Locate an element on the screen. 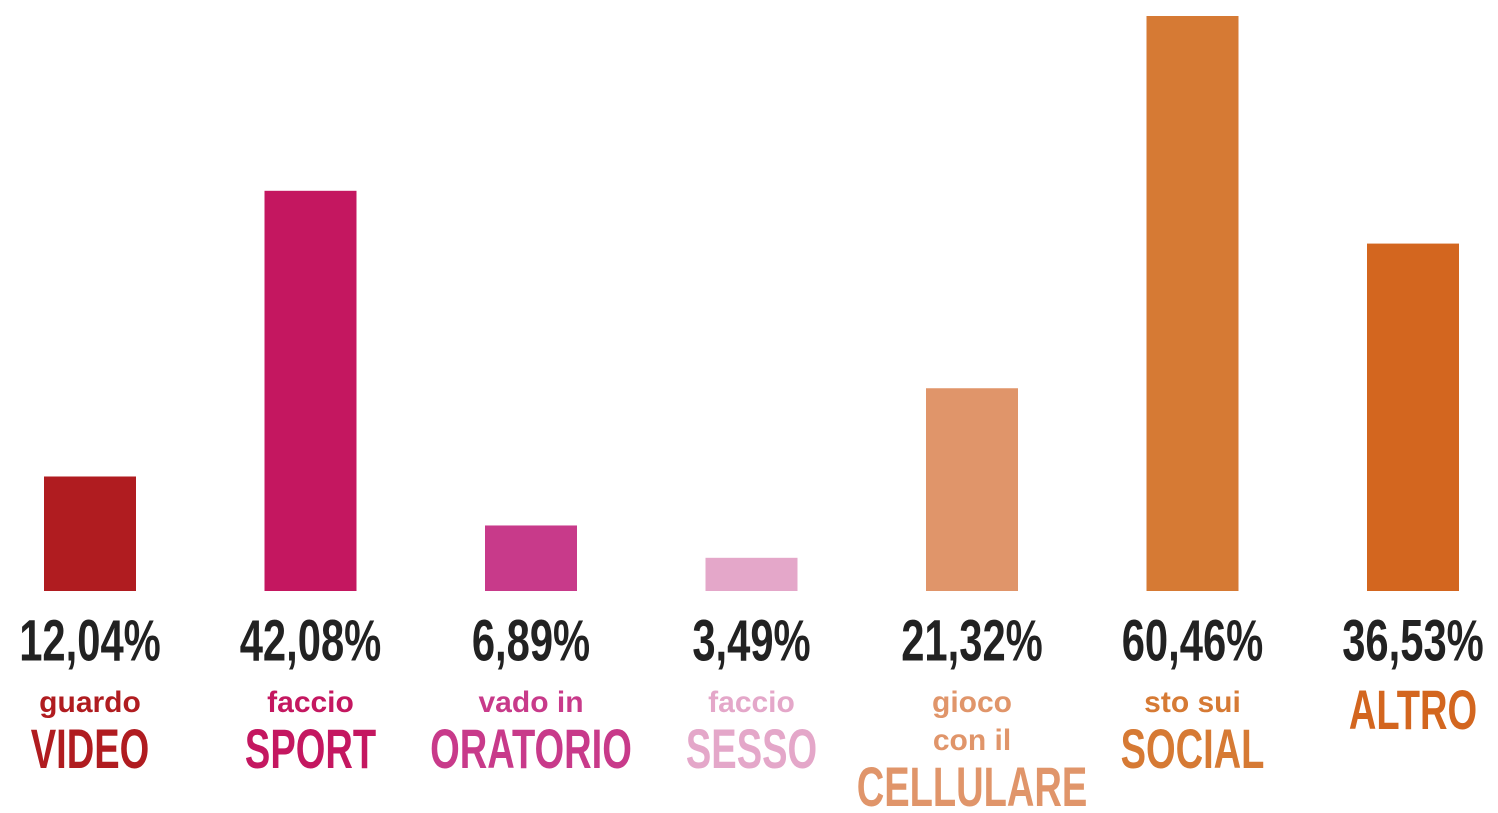 The image size is (1498, 813). category-lead: vado in is located at coordinates (530, 702).